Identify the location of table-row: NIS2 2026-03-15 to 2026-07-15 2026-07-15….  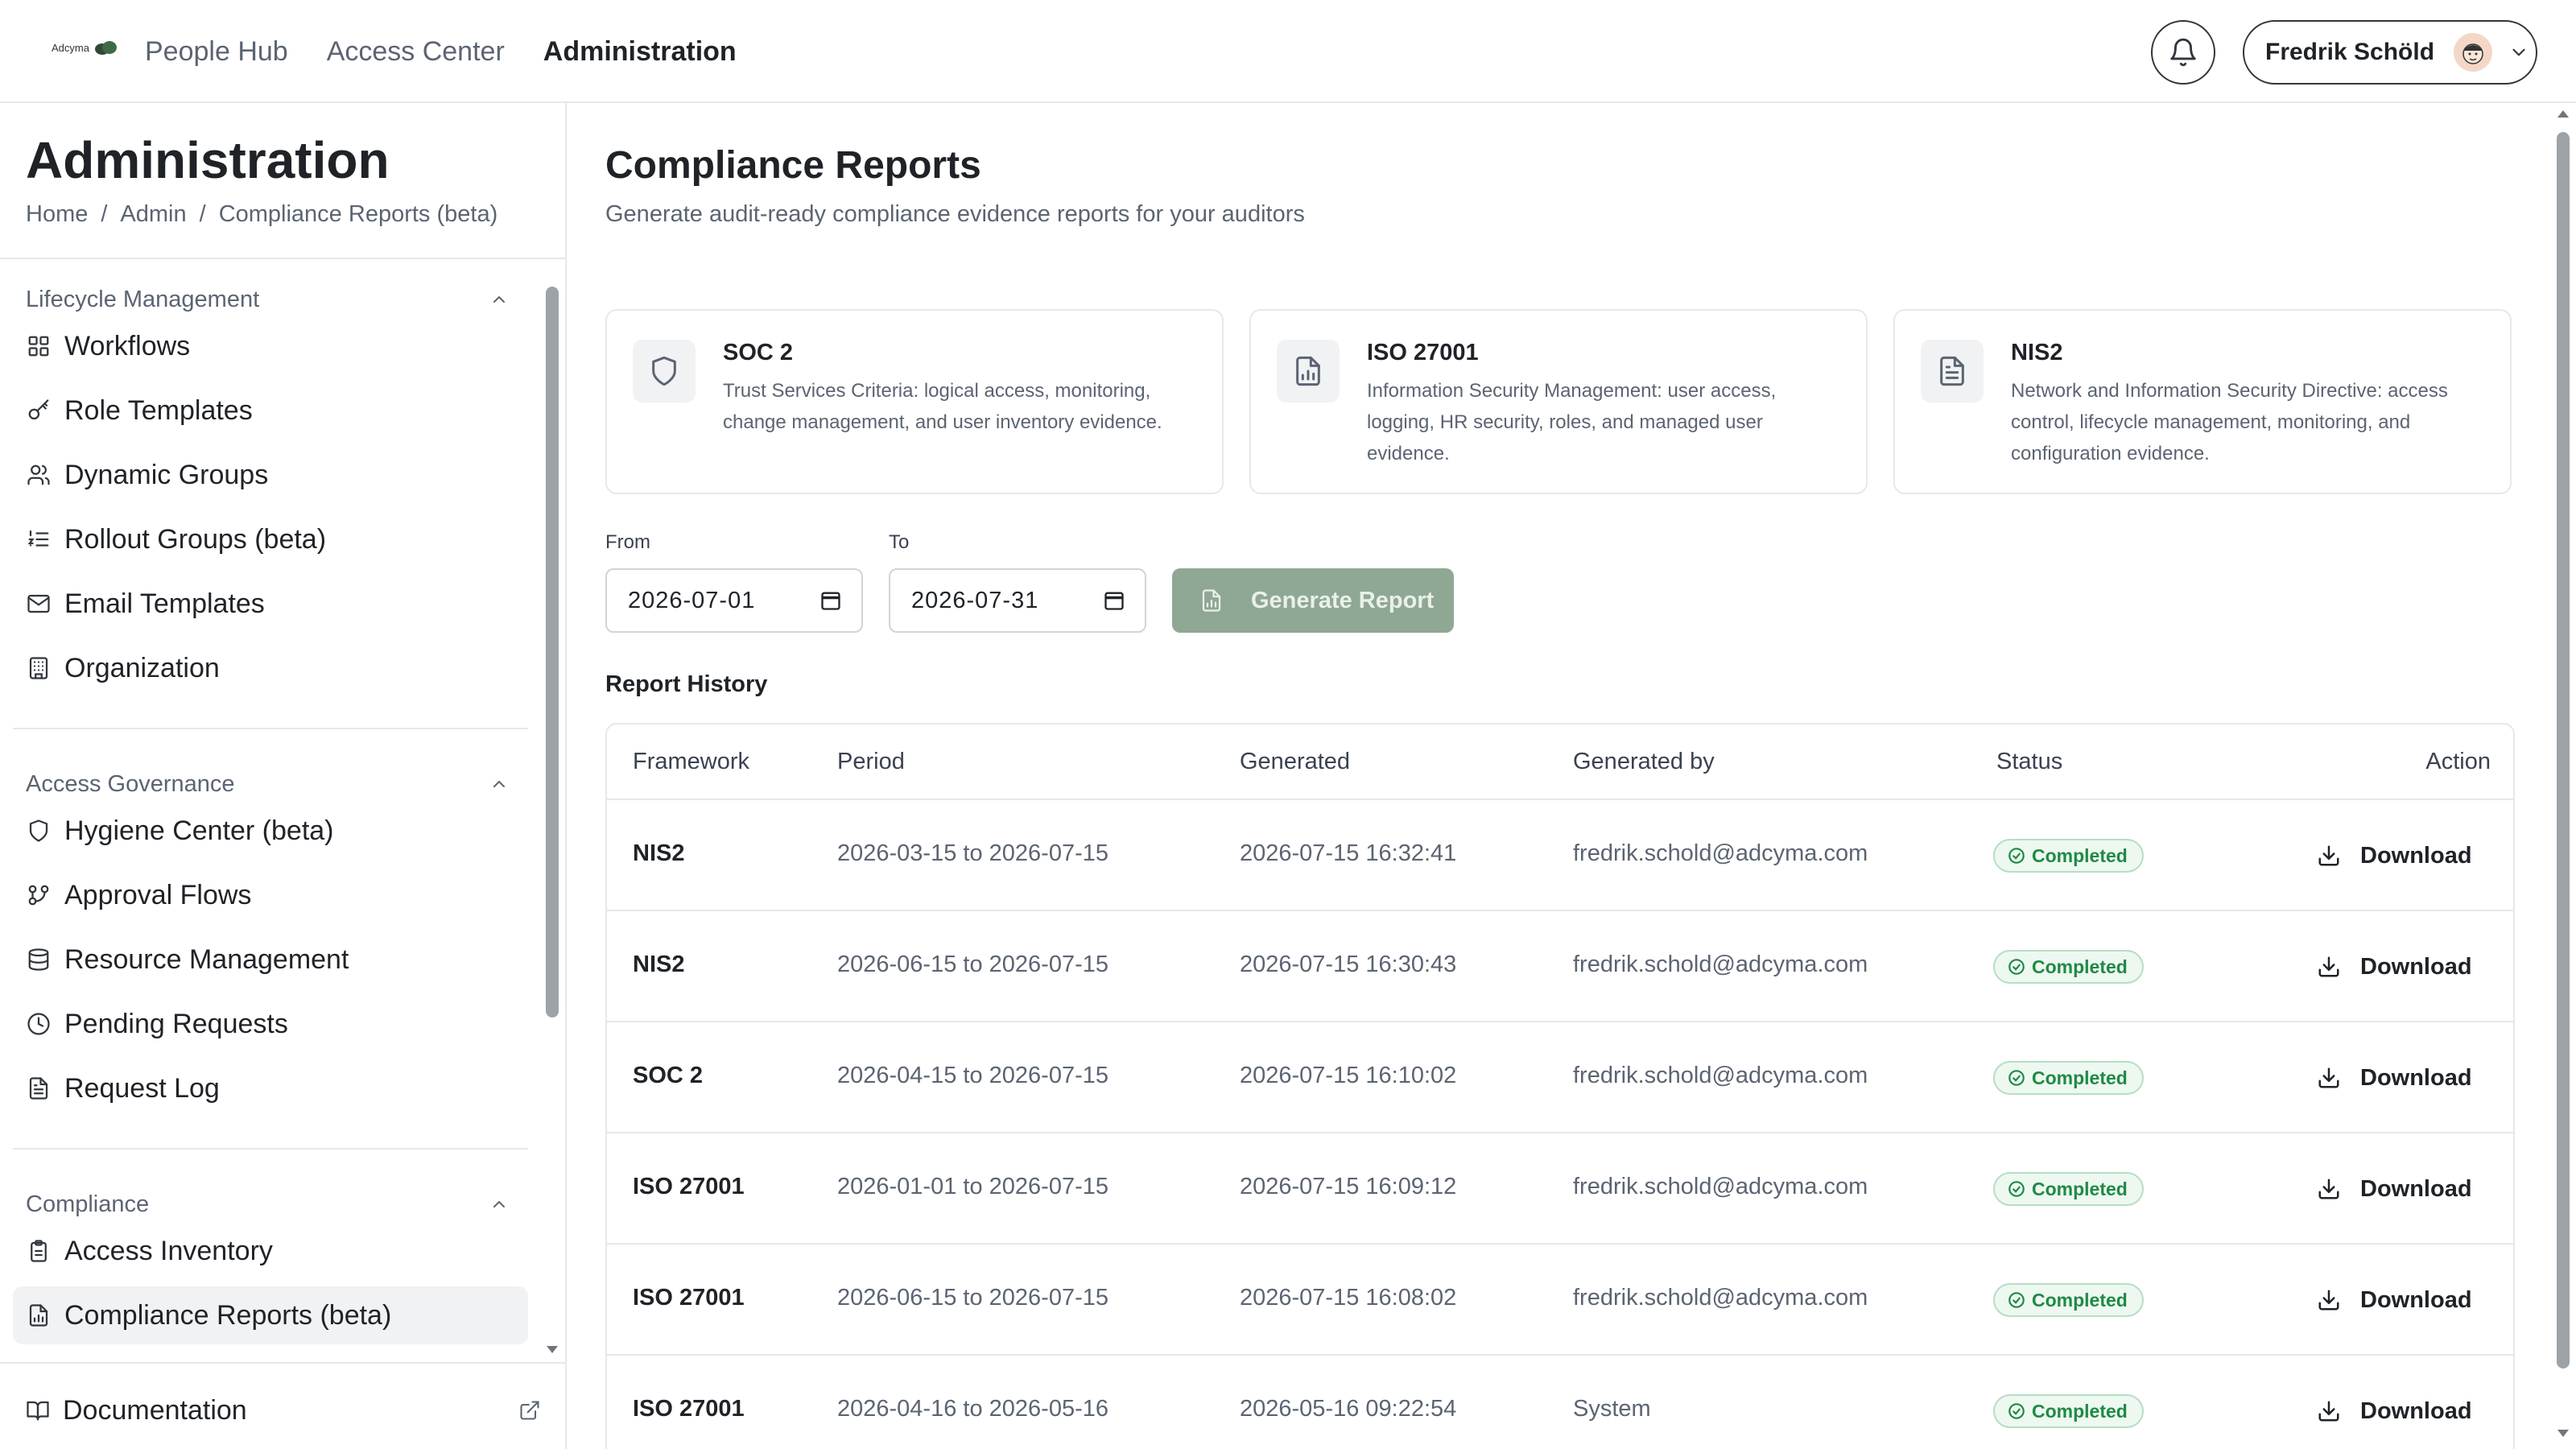
(1560, 855).